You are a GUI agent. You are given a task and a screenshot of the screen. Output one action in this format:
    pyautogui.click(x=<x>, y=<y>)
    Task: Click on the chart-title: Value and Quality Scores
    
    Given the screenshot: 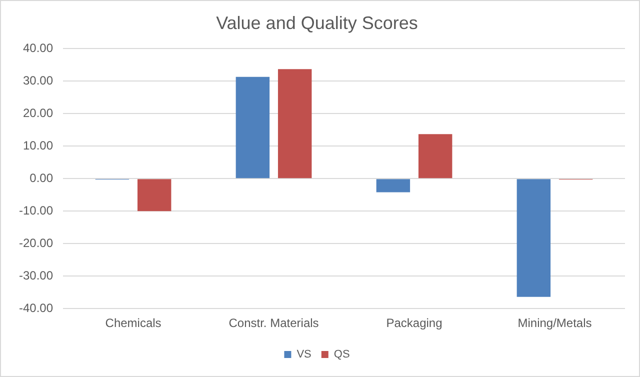 What is the action you would take?
    pyautogui.click(x=317, y=22)
    